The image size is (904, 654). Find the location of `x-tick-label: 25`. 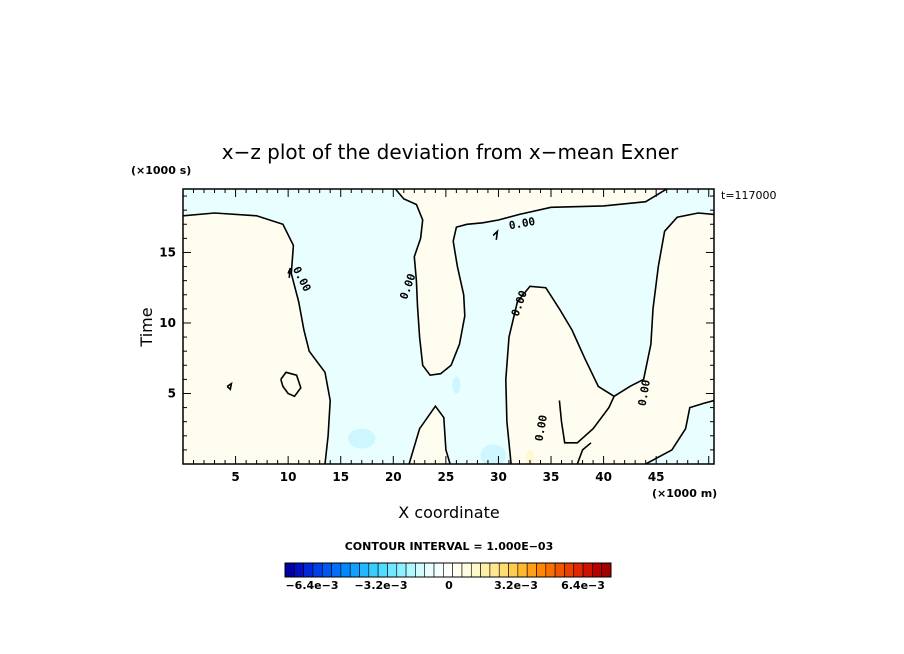

x-tick-label: 25 is located at coordinates (446, 477).